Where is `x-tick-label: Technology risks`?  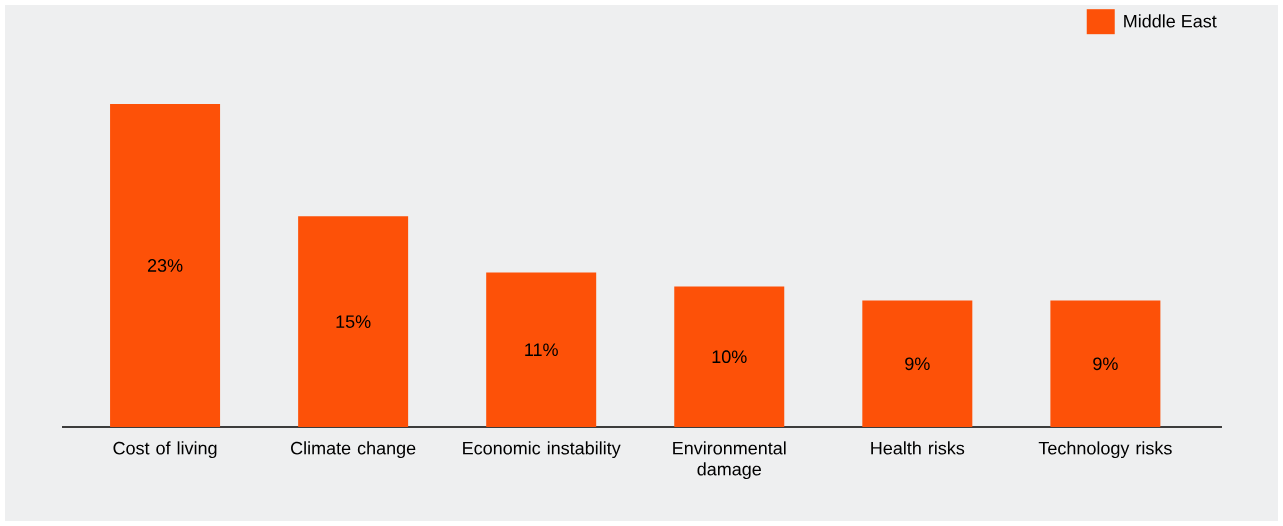
x-tick-label: Technology risks is located at coordinates (1105, 450).